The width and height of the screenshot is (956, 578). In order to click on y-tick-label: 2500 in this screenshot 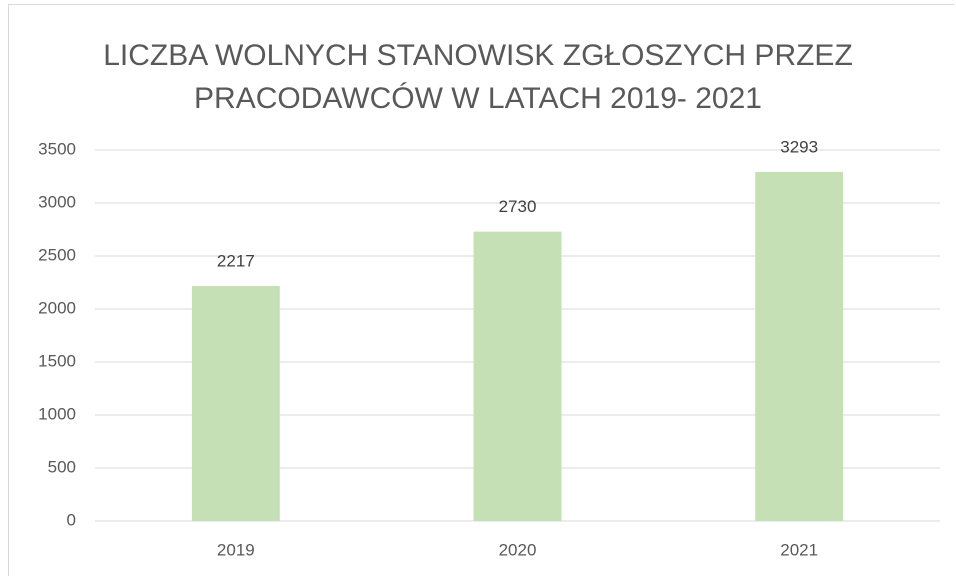, I will do `click(57, 254)`.